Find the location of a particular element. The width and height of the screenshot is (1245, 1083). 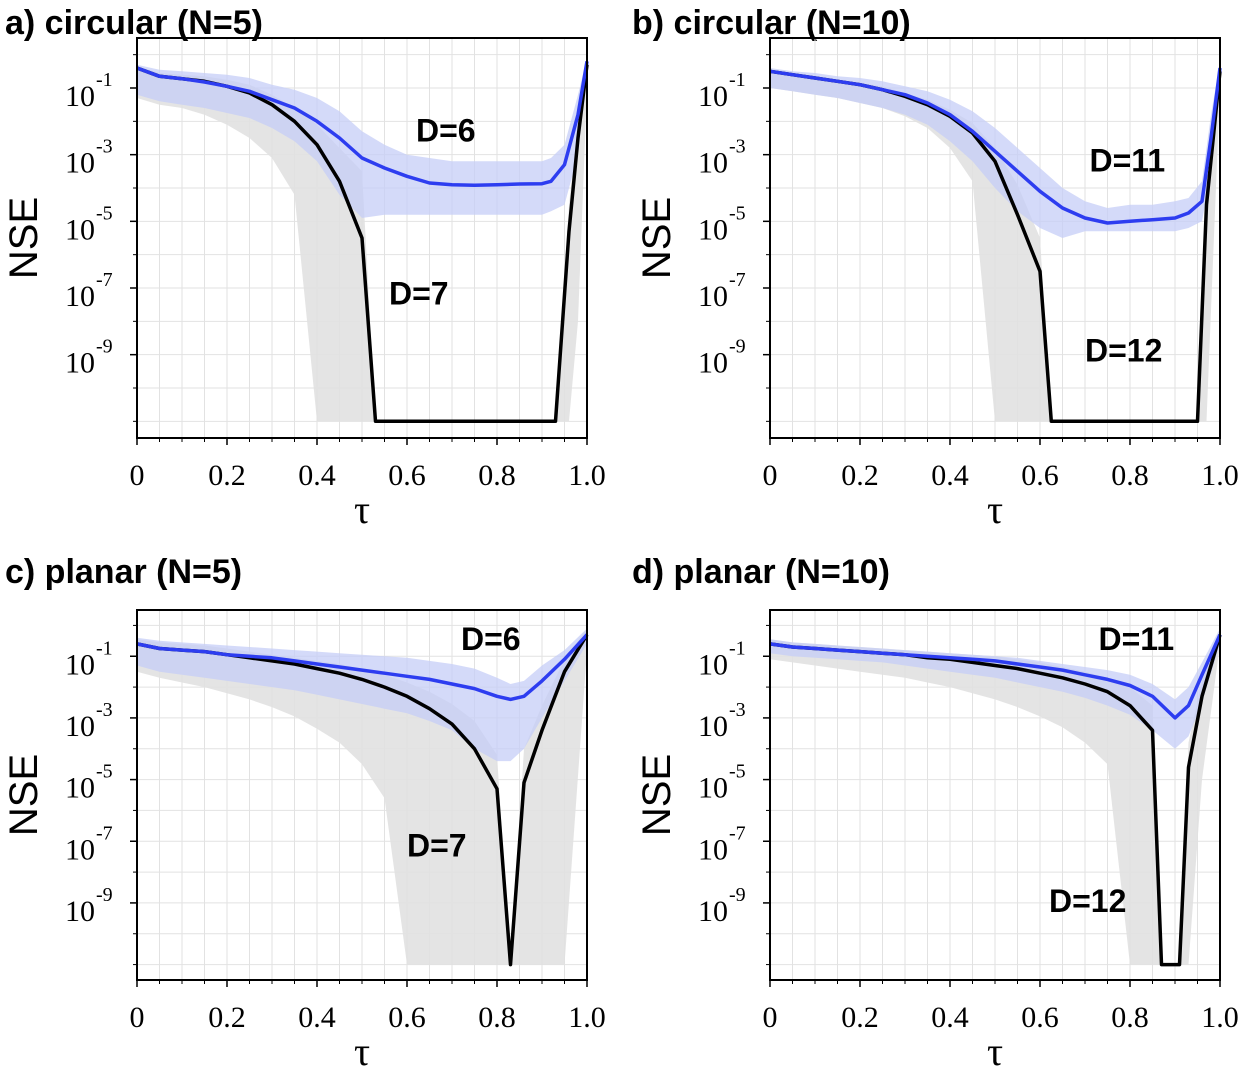

panel-title: d) planar (N=10) is located at coordinates (761, 572).